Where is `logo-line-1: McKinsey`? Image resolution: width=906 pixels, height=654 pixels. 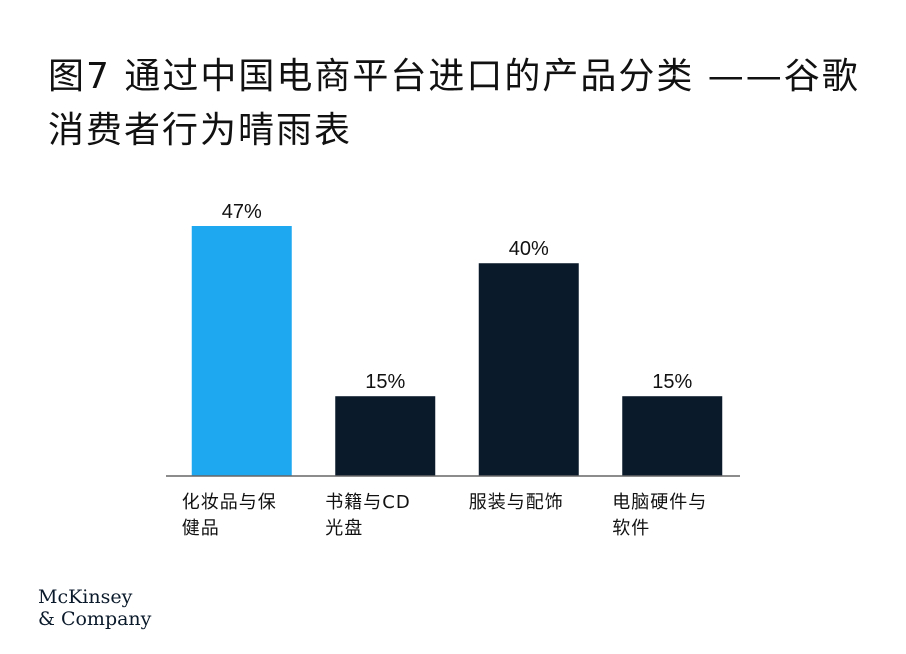 logo-line-1: McKinsey is located at coordinates (85, 597).